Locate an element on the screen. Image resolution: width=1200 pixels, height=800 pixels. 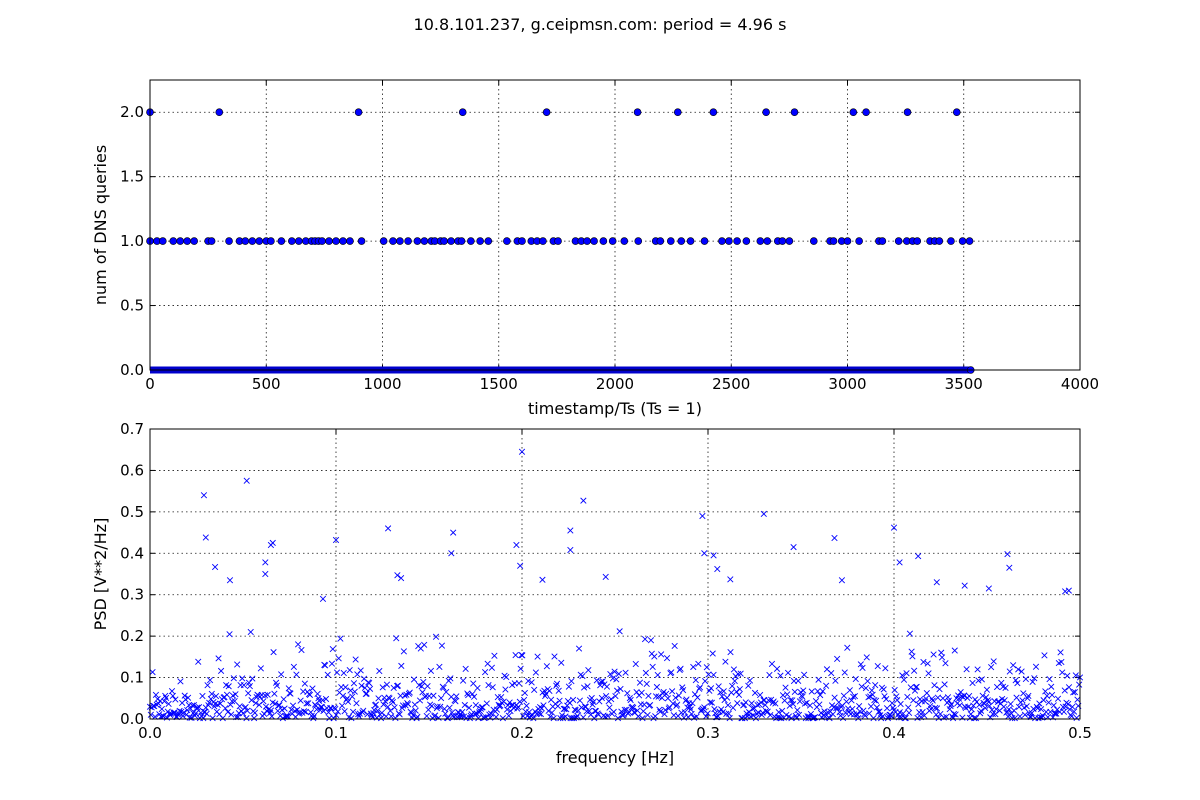
x-tick-label: 0 is located at coordinates (150, 384).